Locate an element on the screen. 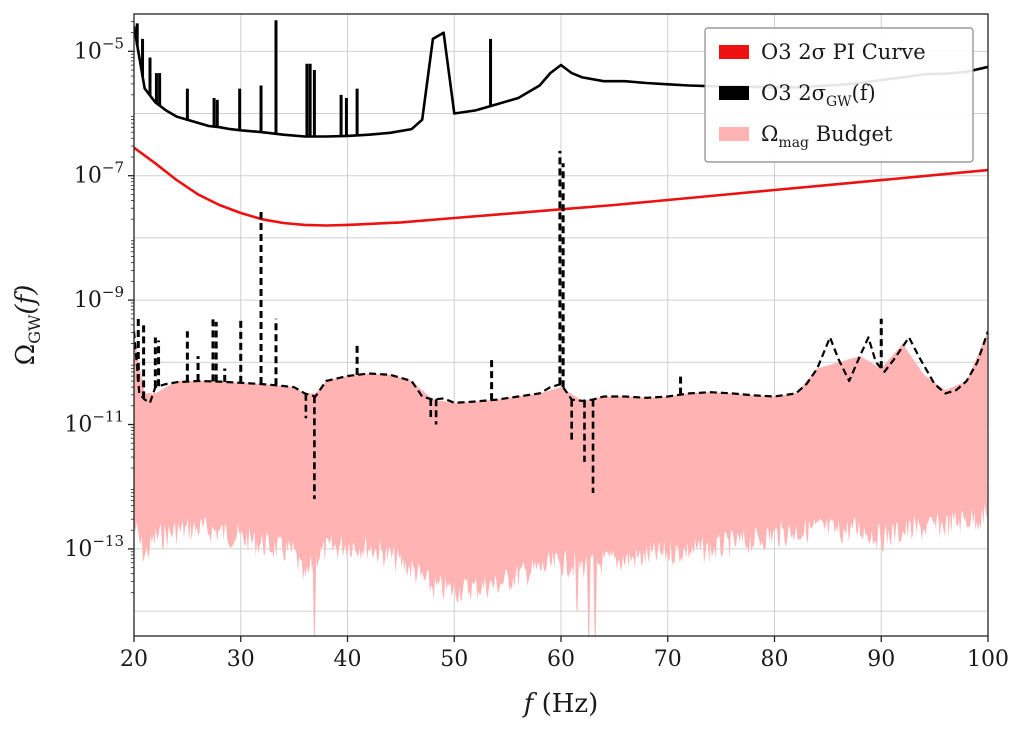 The width and height of the screenshot is (1024, 736). legend-box is located at coordinates (839, 95).